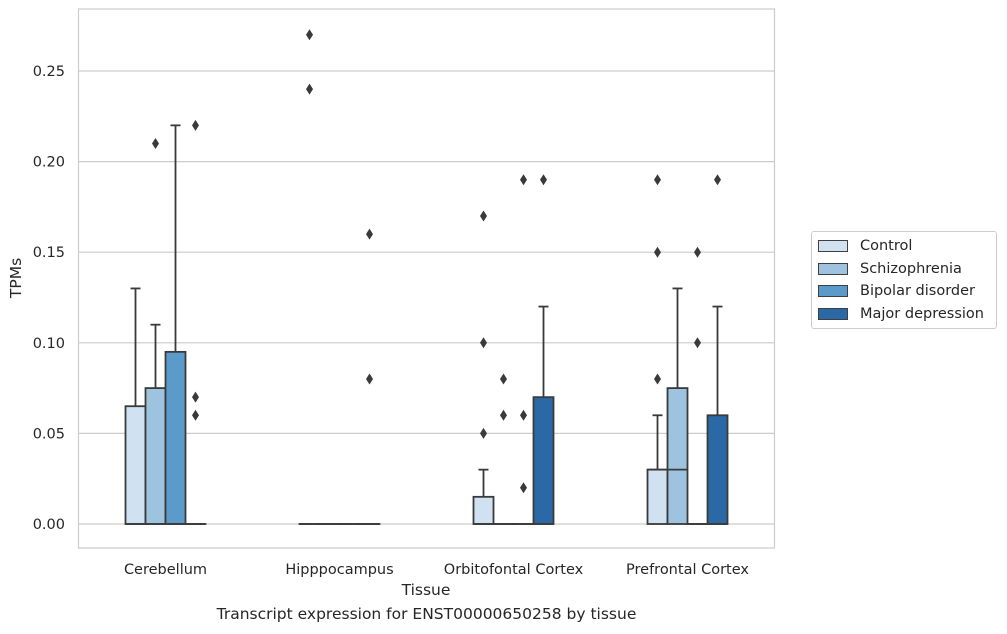 The width and height of the screenshot is (1007, 634). Describe the element at coordinates (49, 525) in the screenshot. I see `y-tick-label: 0.00` at that location.